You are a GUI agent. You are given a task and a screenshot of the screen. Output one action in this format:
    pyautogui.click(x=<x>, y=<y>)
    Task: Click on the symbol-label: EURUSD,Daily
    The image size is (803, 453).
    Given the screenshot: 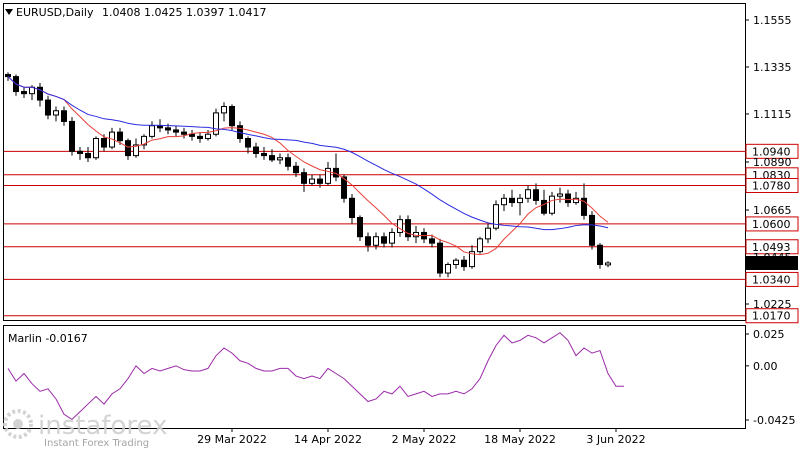 What is the action you would take?
    pyautogui.click(x=55, y=12)
    